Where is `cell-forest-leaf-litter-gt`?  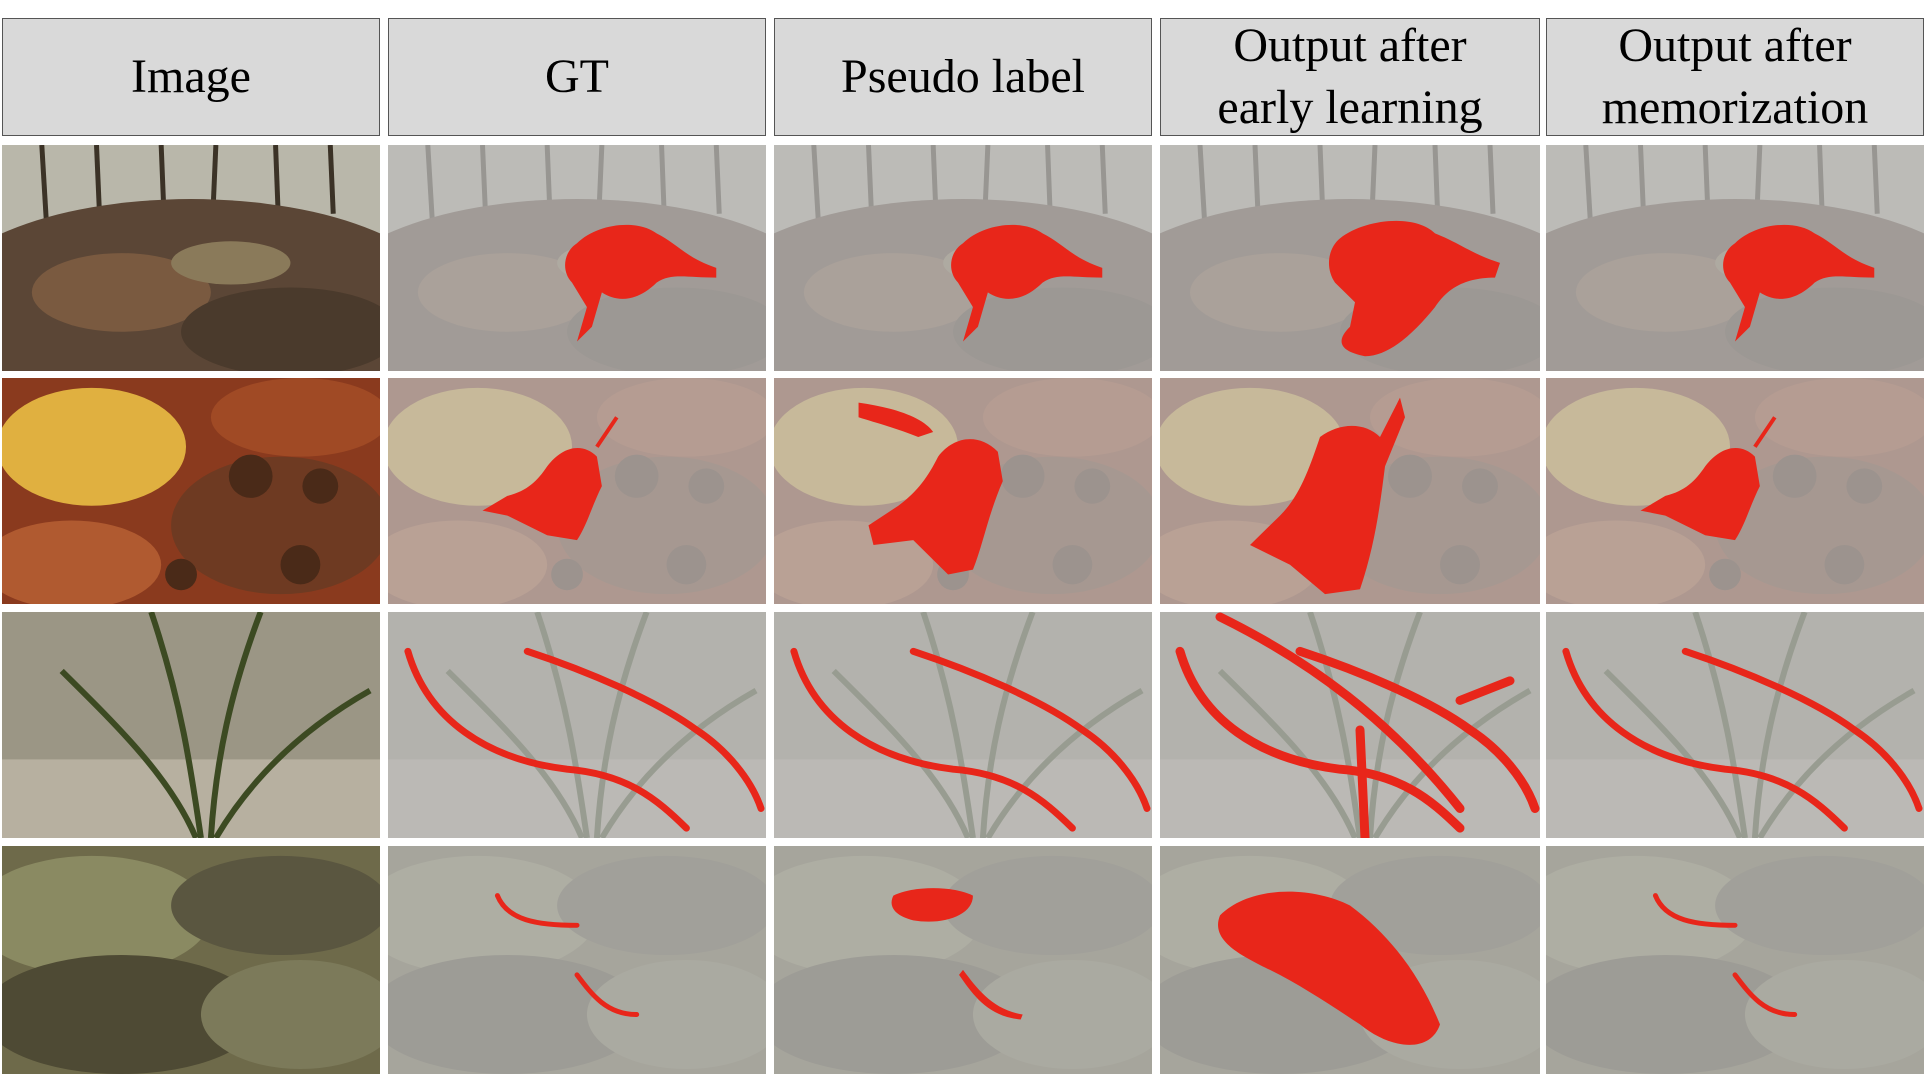 cell-forest-leaf-litter-gt is located at coordinates (577, 258).